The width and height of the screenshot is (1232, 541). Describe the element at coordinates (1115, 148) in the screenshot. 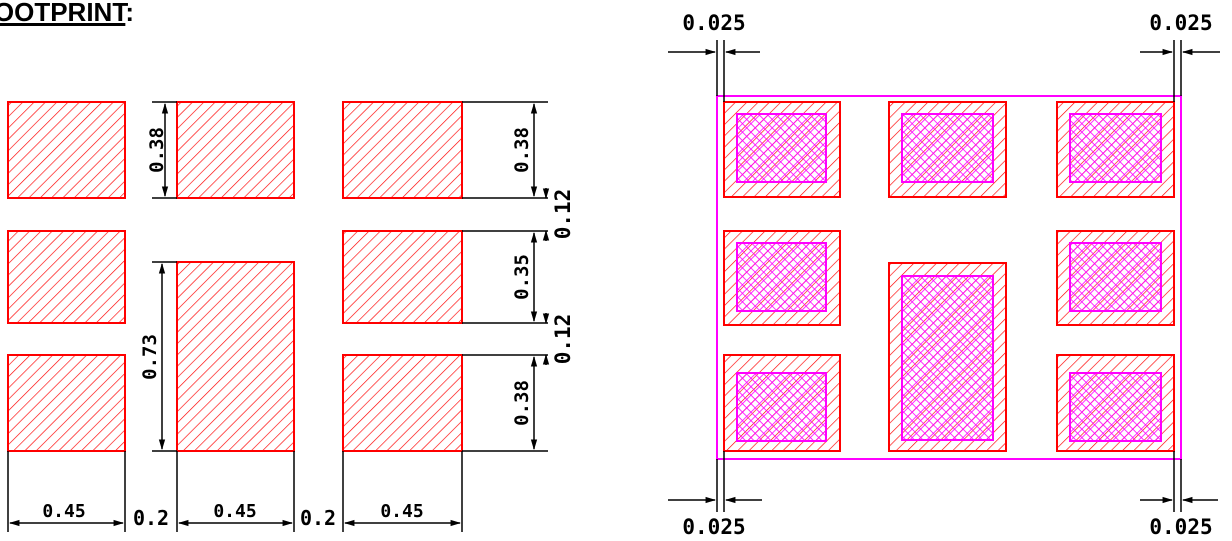

I see `aperture-right-top` at that location.